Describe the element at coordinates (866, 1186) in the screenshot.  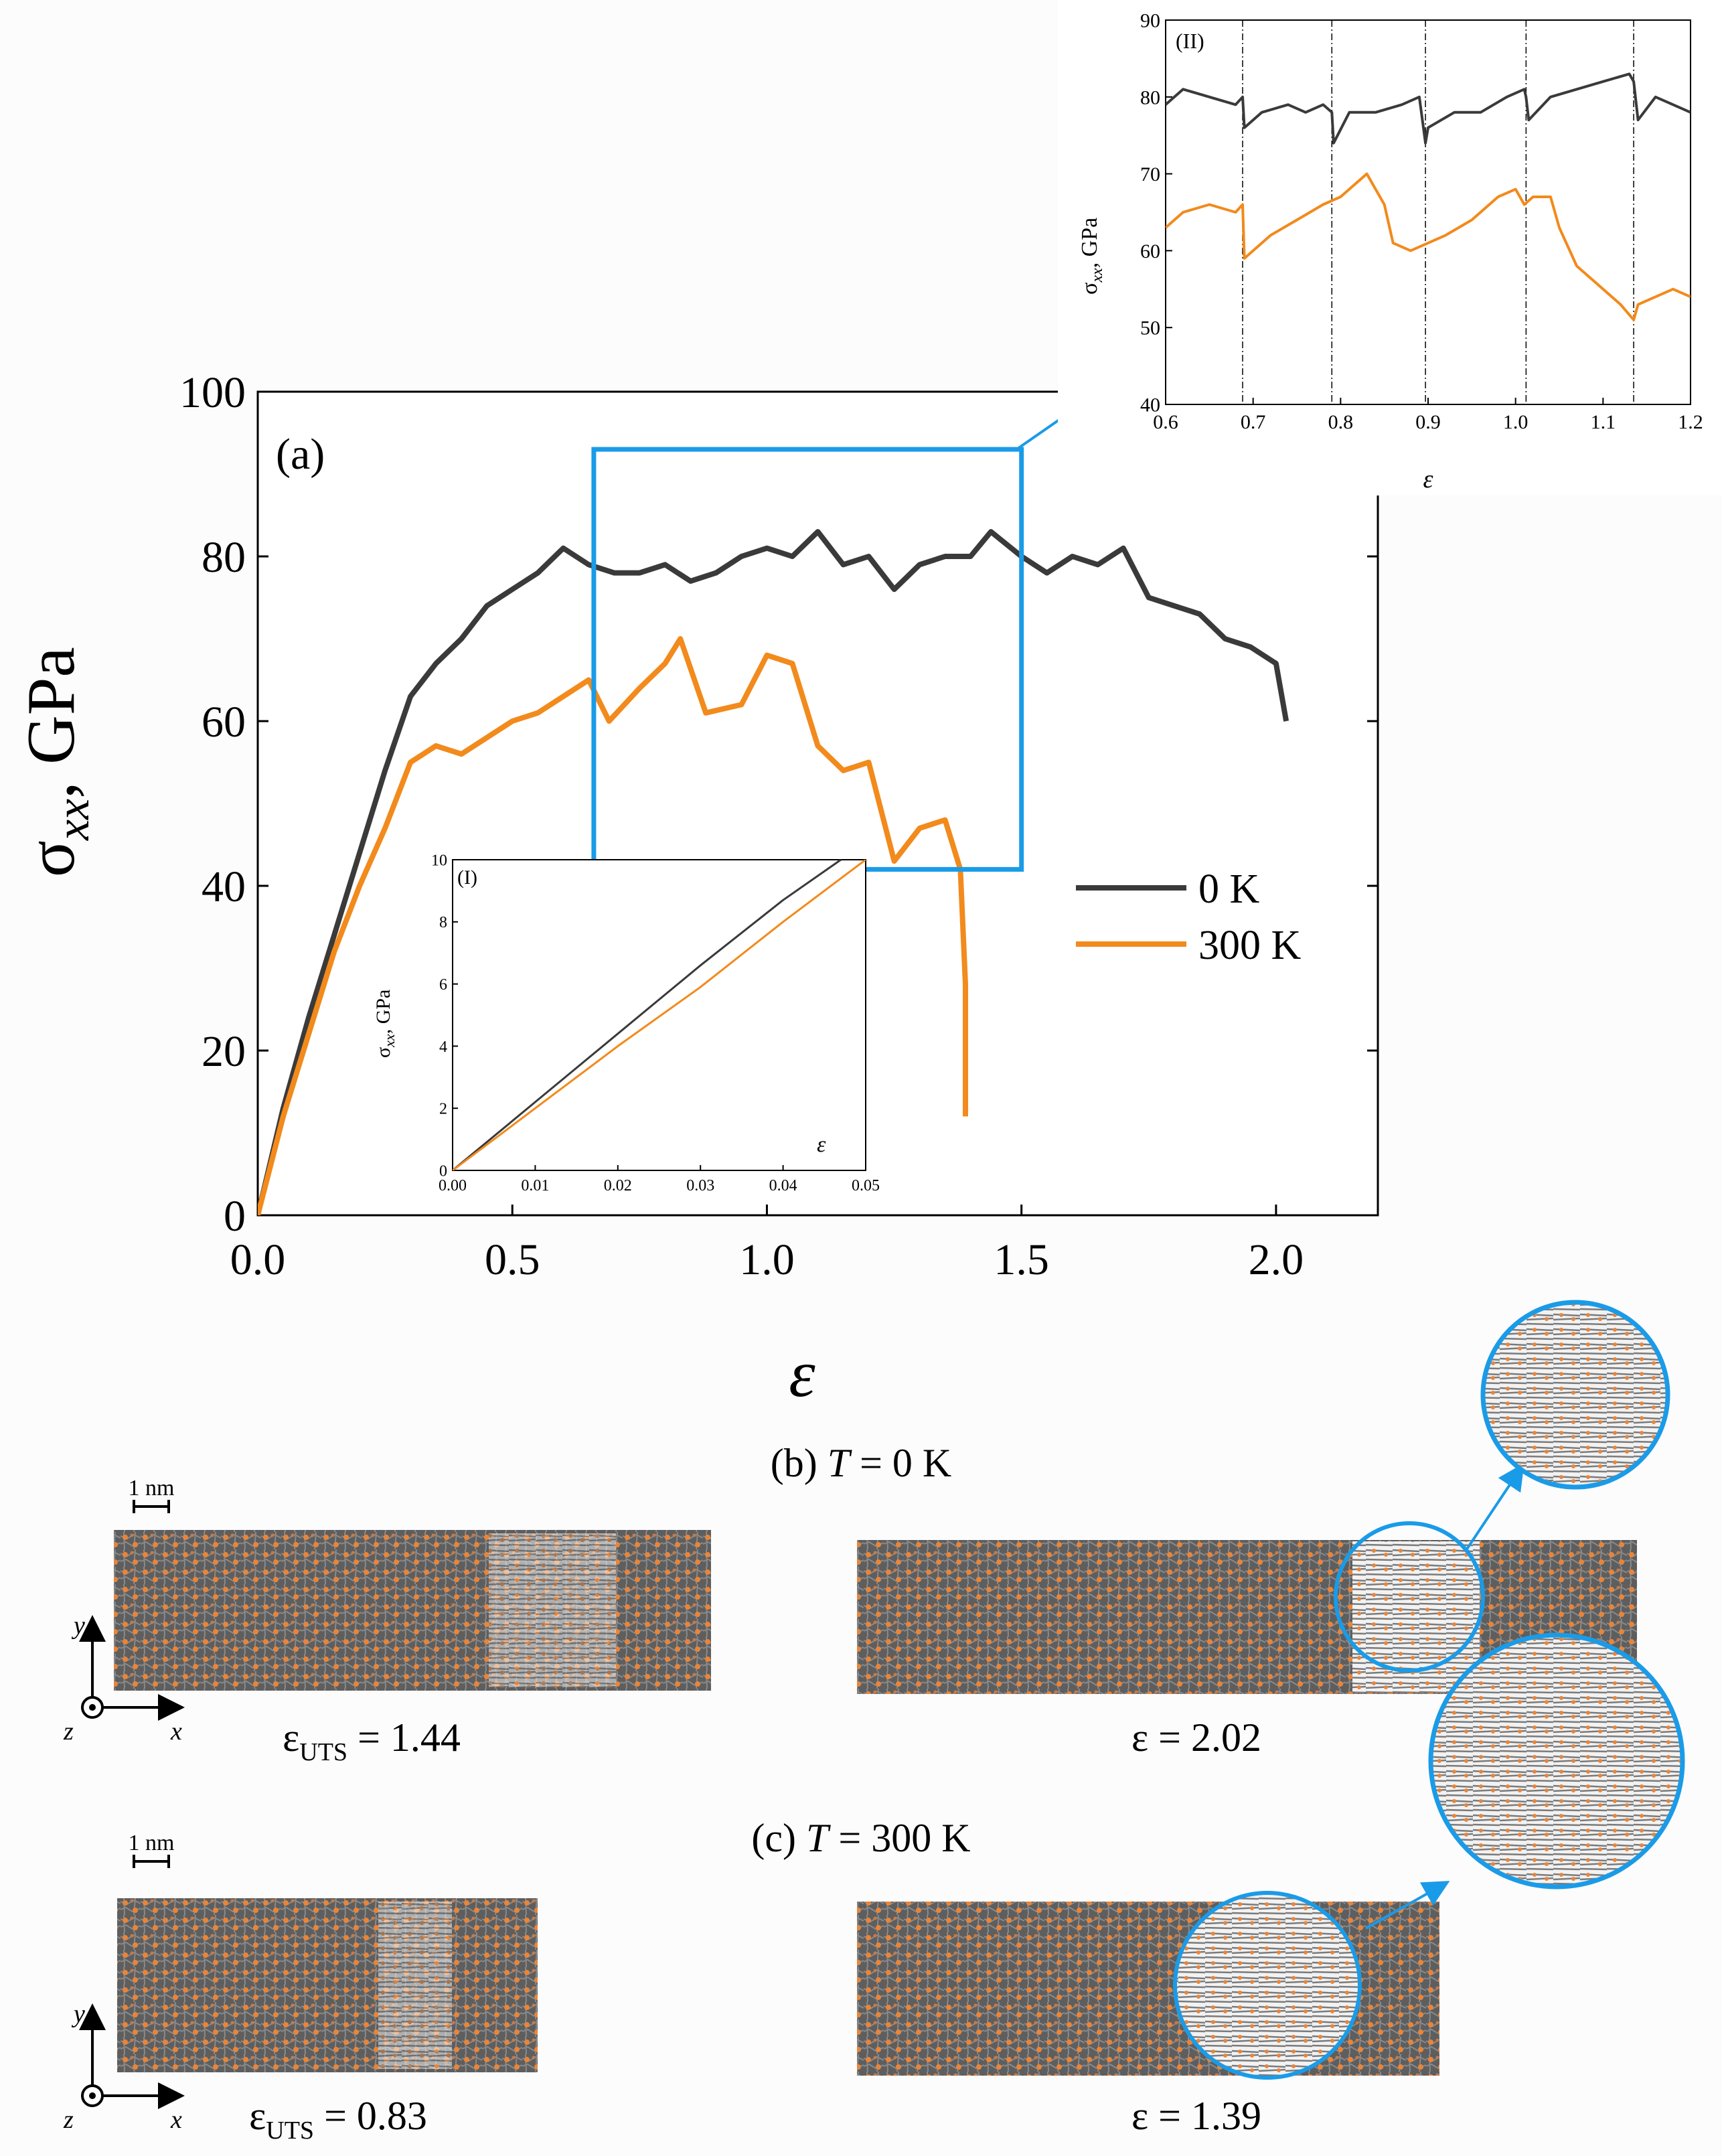
I see `inset-I-xtick-label: 0.05` at that location.